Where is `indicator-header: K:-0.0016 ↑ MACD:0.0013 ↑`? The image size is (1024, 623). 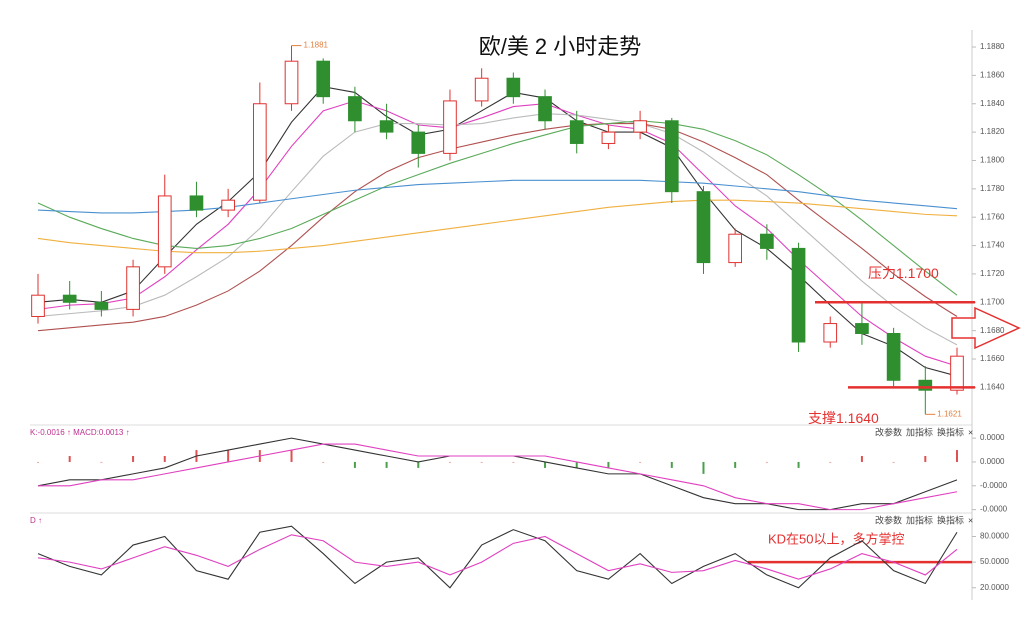
indicator-header: K:-0.0016 ↑ MACD:0.0013 ↑ is located at coordinates (80, 432).